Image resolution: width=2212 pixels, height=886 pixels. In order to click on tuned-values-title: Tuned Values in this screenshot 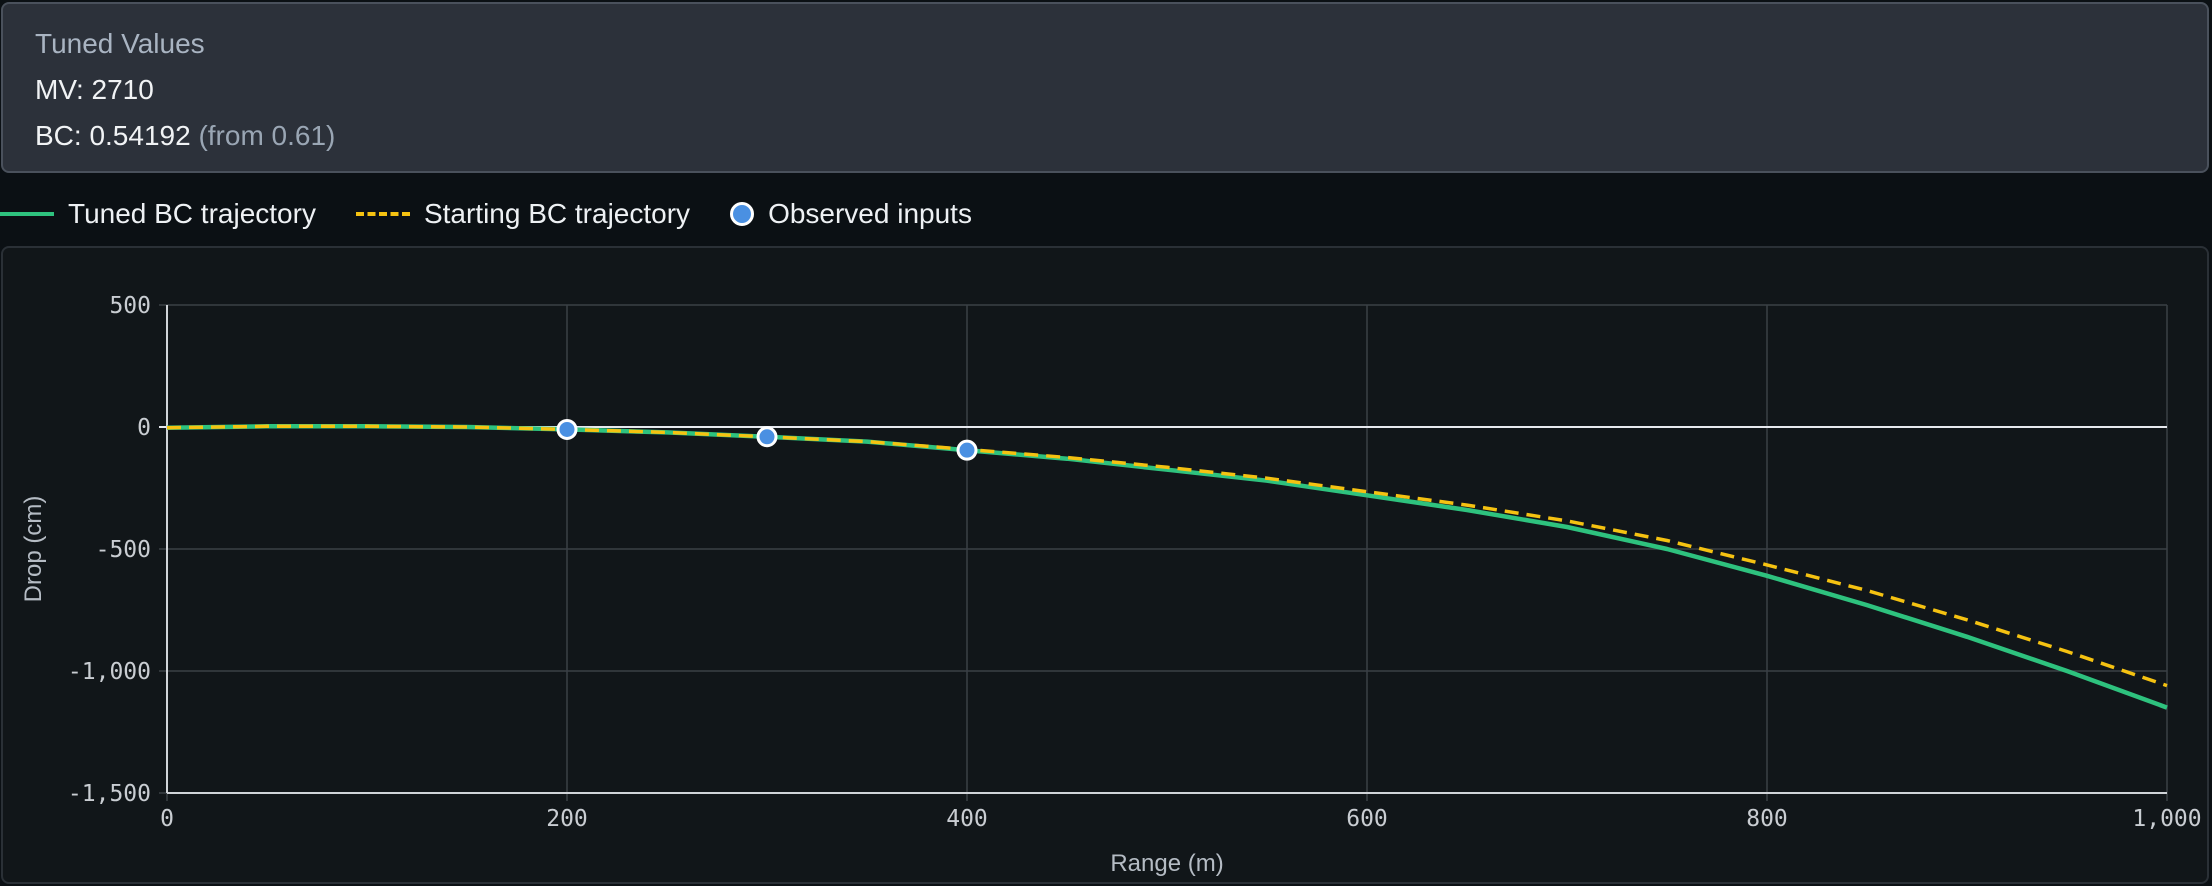, I will do `click(120, 43)`.